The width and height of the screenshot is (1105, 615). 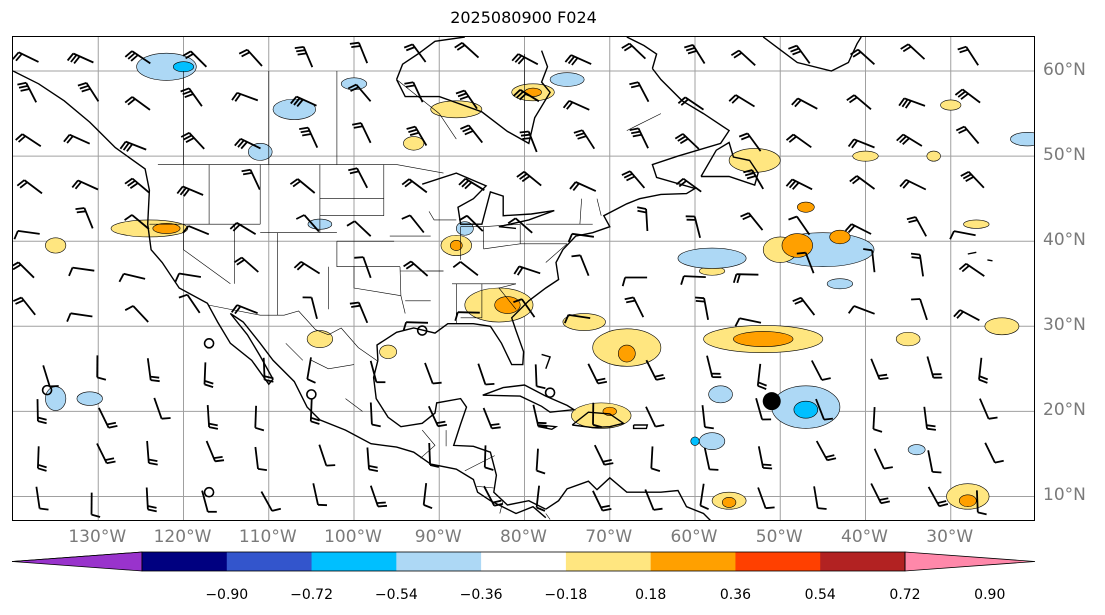 What do you see at coordinates (864, 537) in the screenshot?
I see `longitude-label: 40°W` at bounding box center [864, 537].